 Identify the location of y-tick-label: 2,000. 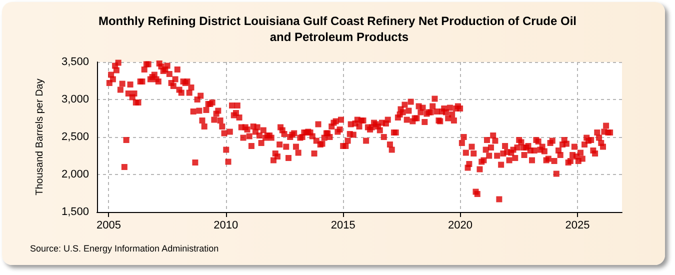
(75, 174).